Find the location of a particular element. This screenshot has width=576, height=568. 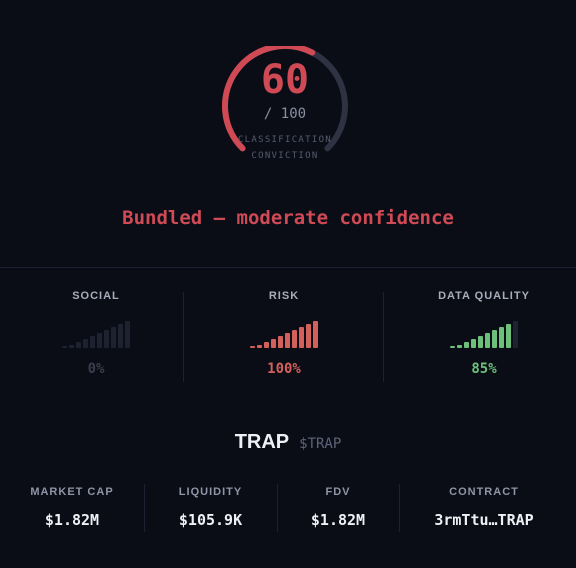

verdict-text: Bundled — moderate confidence is located at coordinates (288, 218).